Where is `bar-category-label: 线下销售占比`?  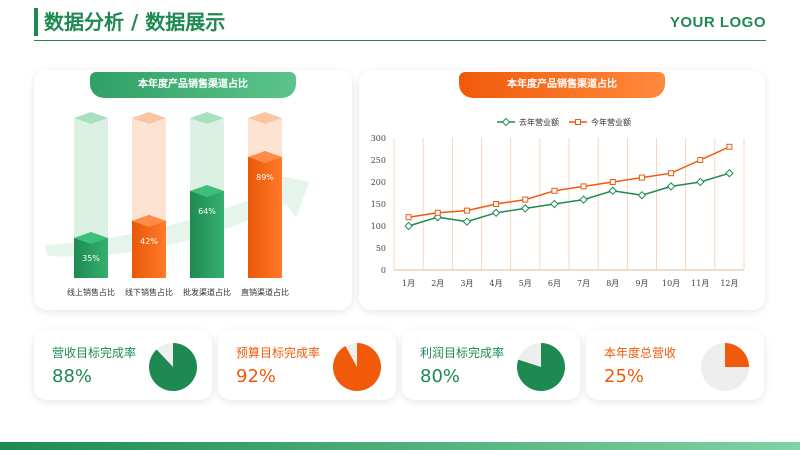 bar-category-label: 线下销售占比 is located at coordinates (149, 292).